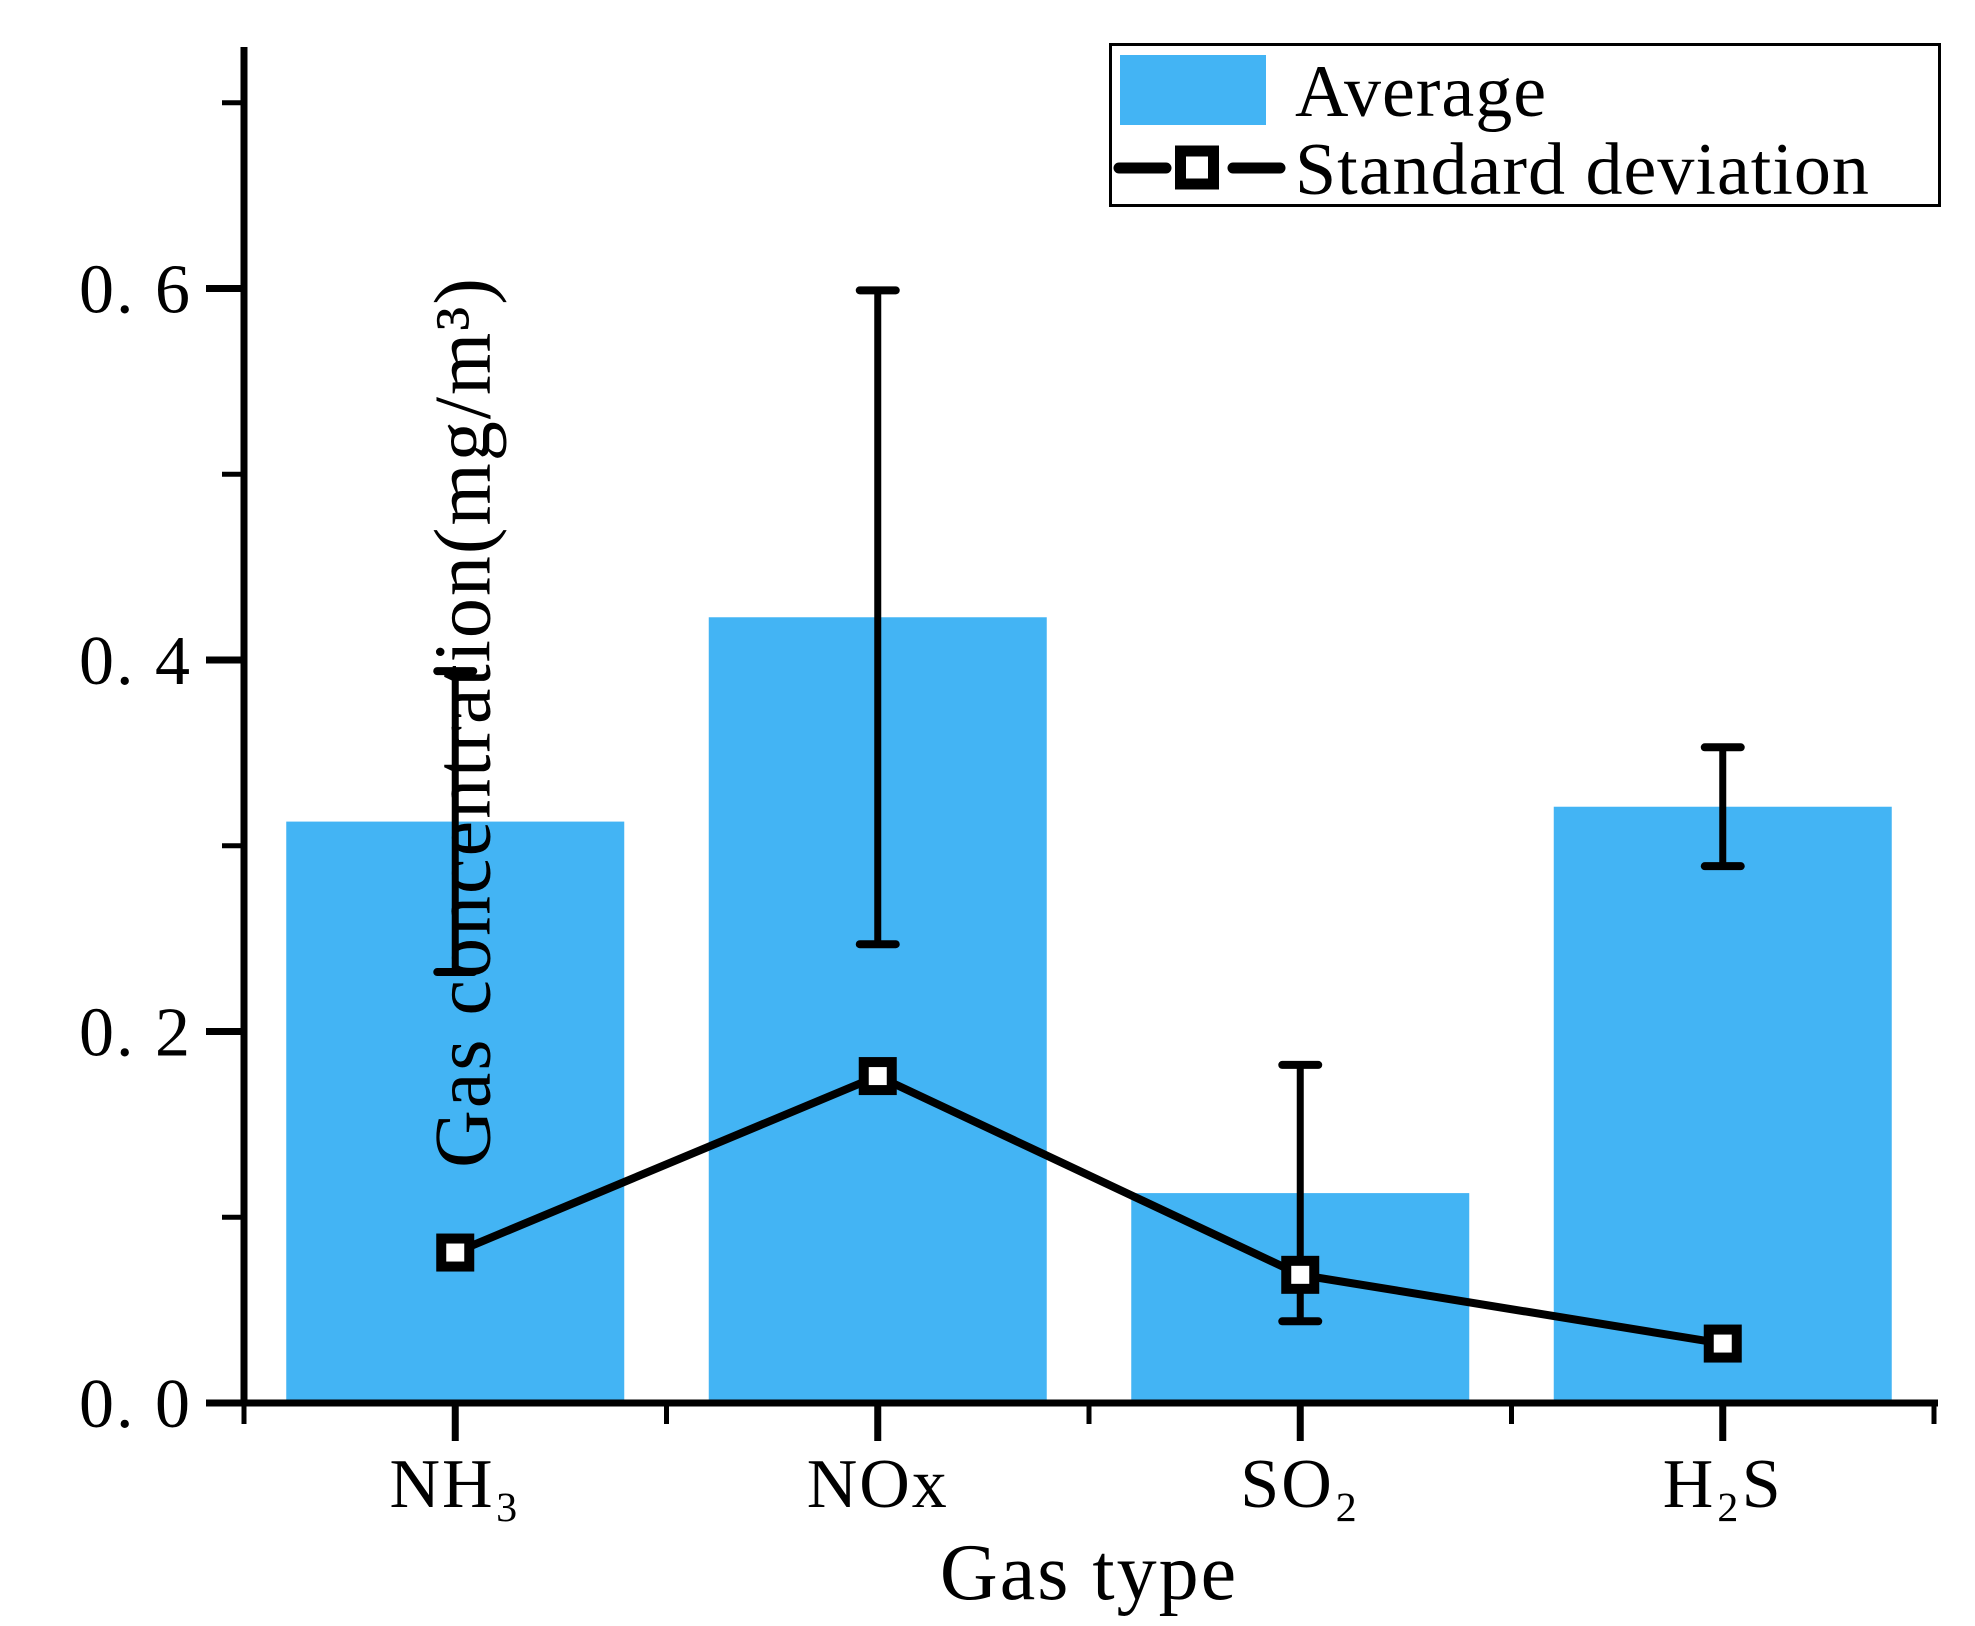  Describe the element at coordinates (1199, 167) in the screenshot. I see `legend-std-symbol` at that location.